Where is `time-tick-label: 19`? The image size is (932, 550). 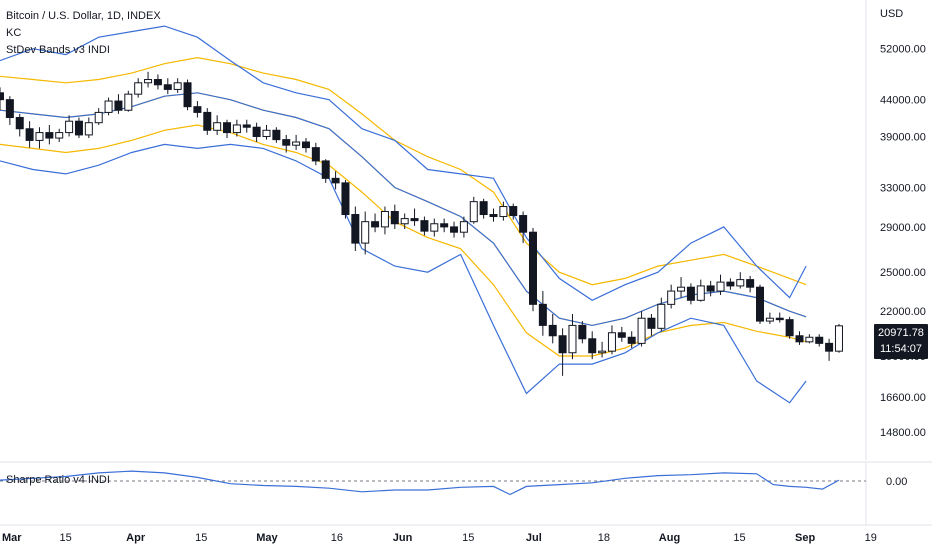 time-tick-label: 19 is located at coordinates (871, 538).